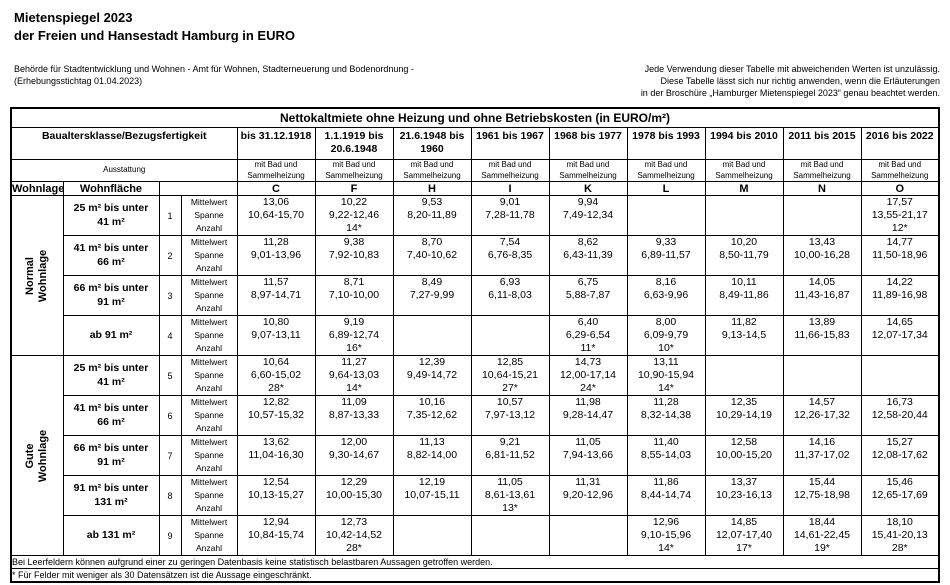 This screenshot has height=585, width=950. What do you see at coordinates (124, 171) in the screenshot?
I see `ausstattung-header: Ausstattung` at bounding box center [124, 171].